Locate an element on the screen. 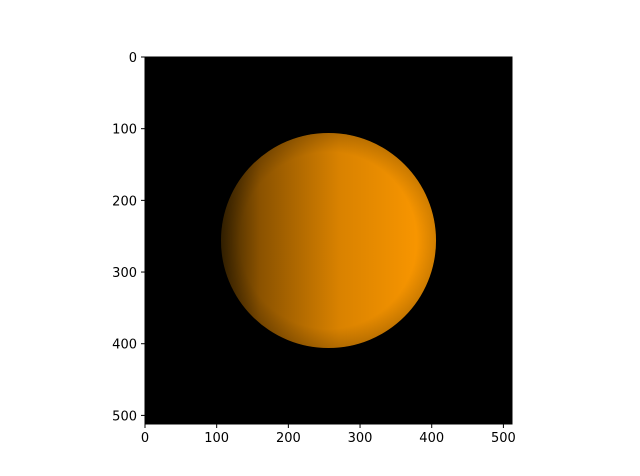 The height and width of the screenshot is (476, 640). x-tick-label: 400 is located at coordinates (431, 438).